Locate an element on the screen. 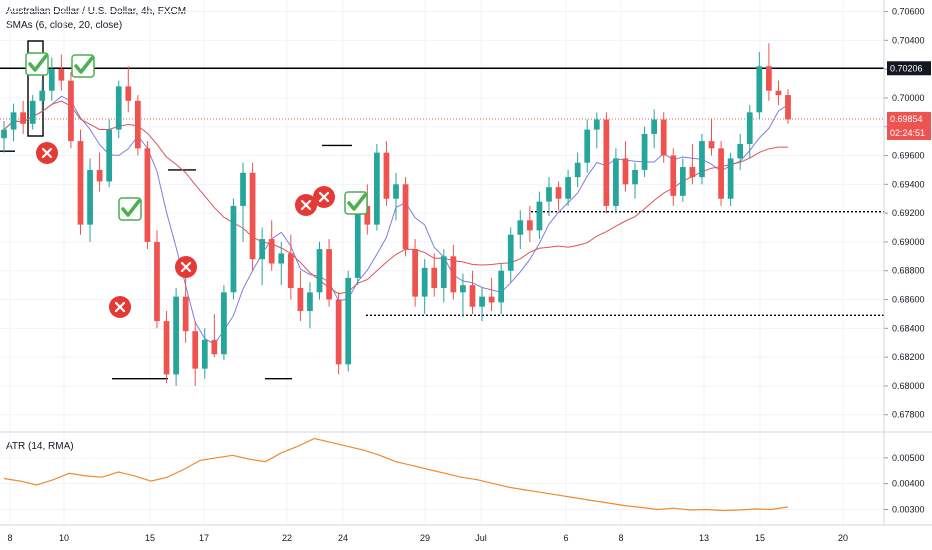  y-tick-label: 0.68400 is located at coordinates (908, 328).